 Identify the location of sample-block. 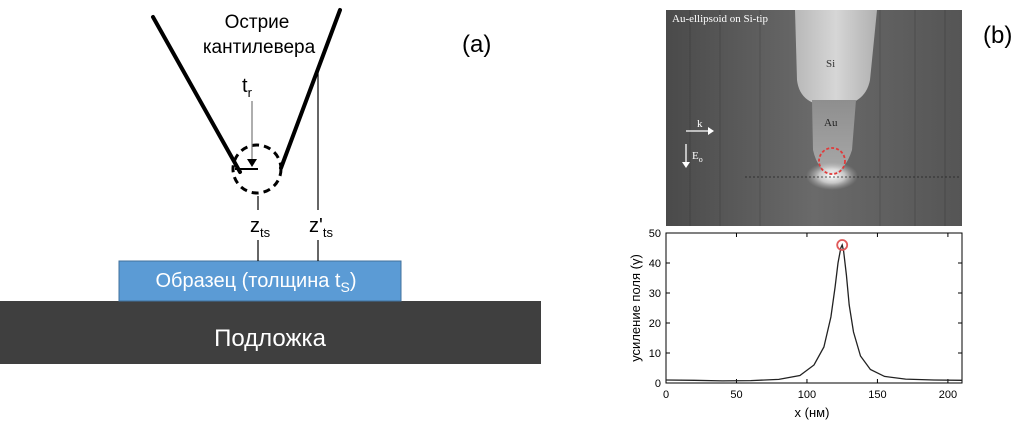
(260, 281).